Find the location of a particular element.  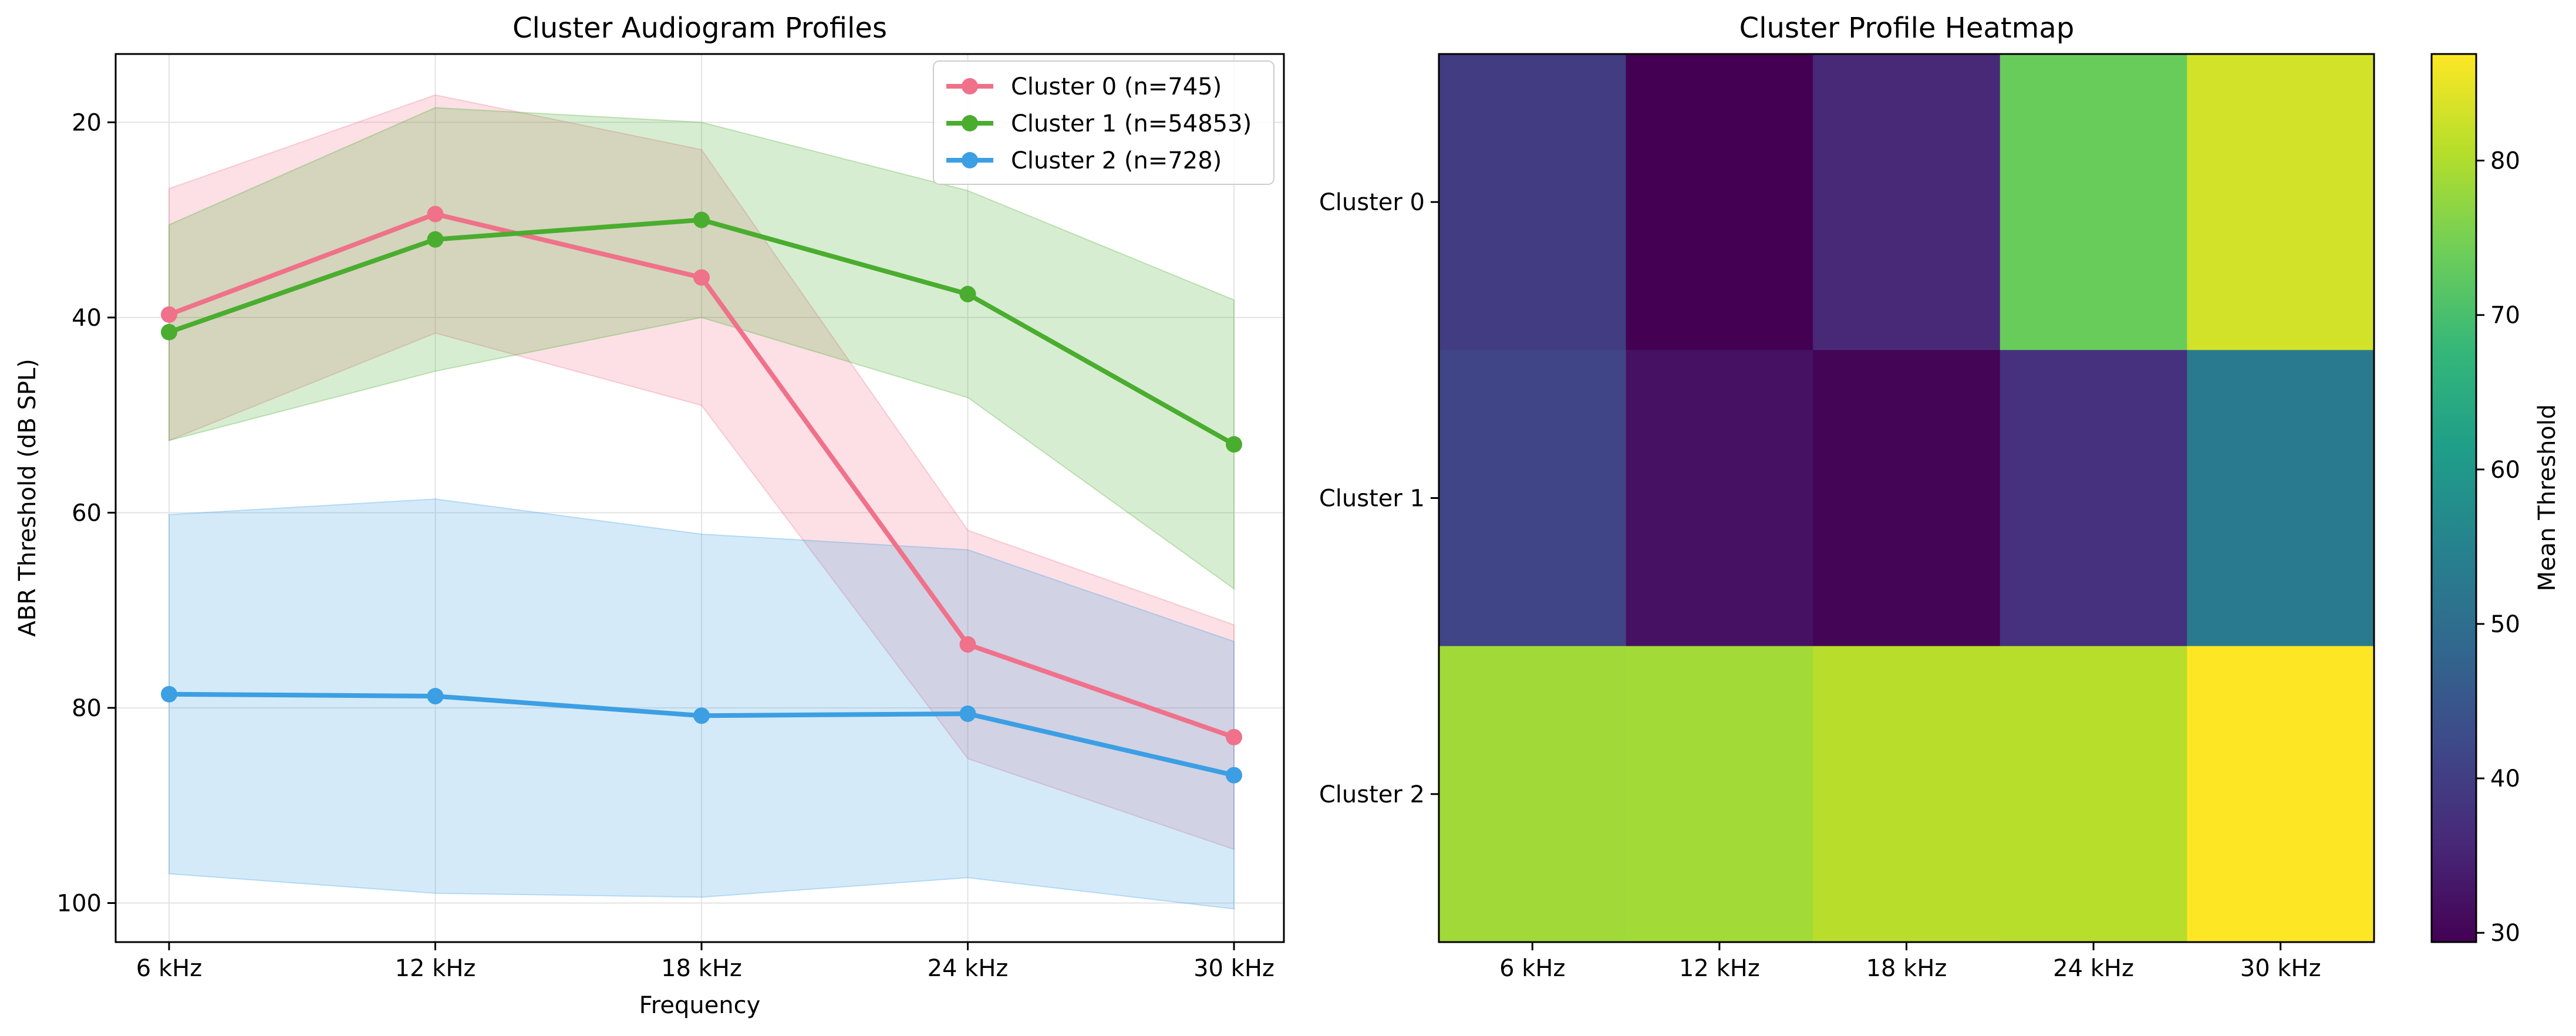

heatmap-y-ticks: Cluster 0 Cluster 1 Cluster 2 is located at coordinates (1379, 498).